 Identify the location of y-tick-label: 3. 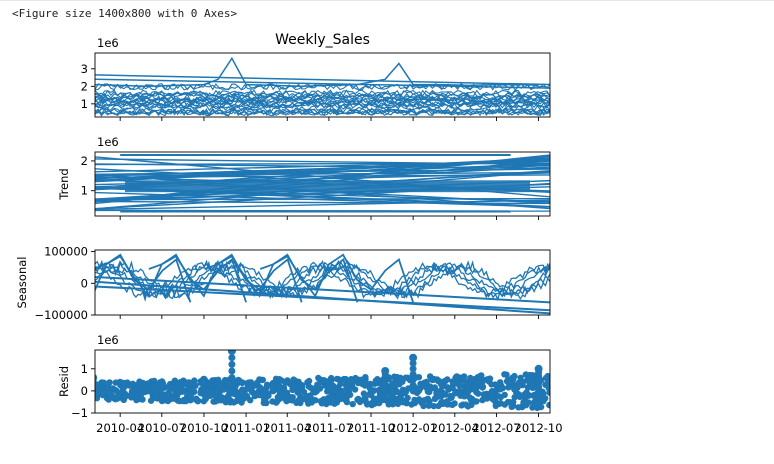
(84, 69).